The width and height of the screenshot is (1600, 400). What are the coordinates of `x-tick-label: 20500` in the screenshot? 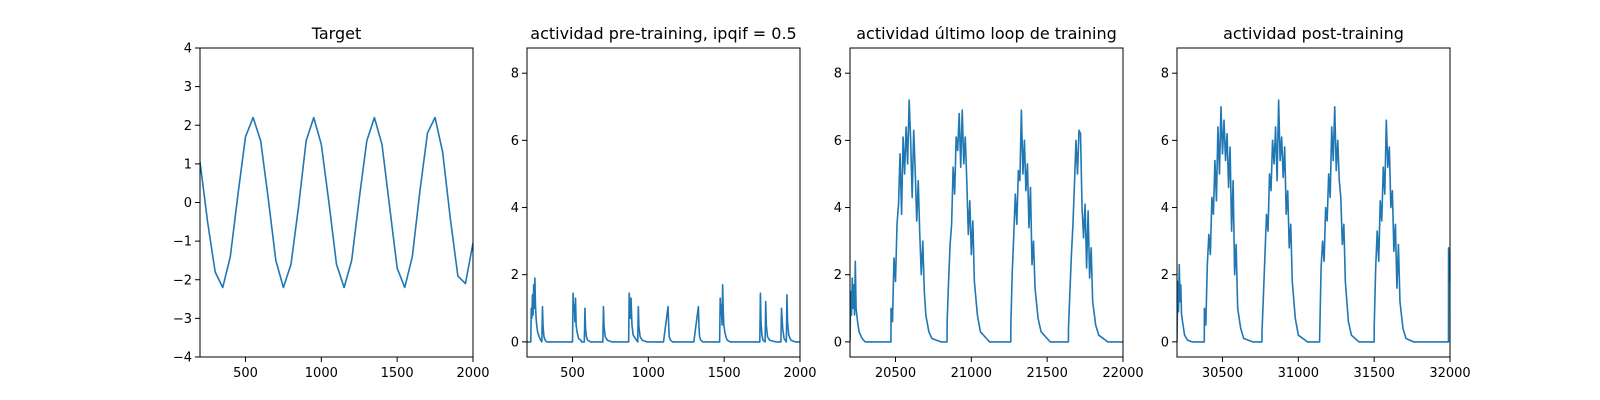 It's located at (895, 373).